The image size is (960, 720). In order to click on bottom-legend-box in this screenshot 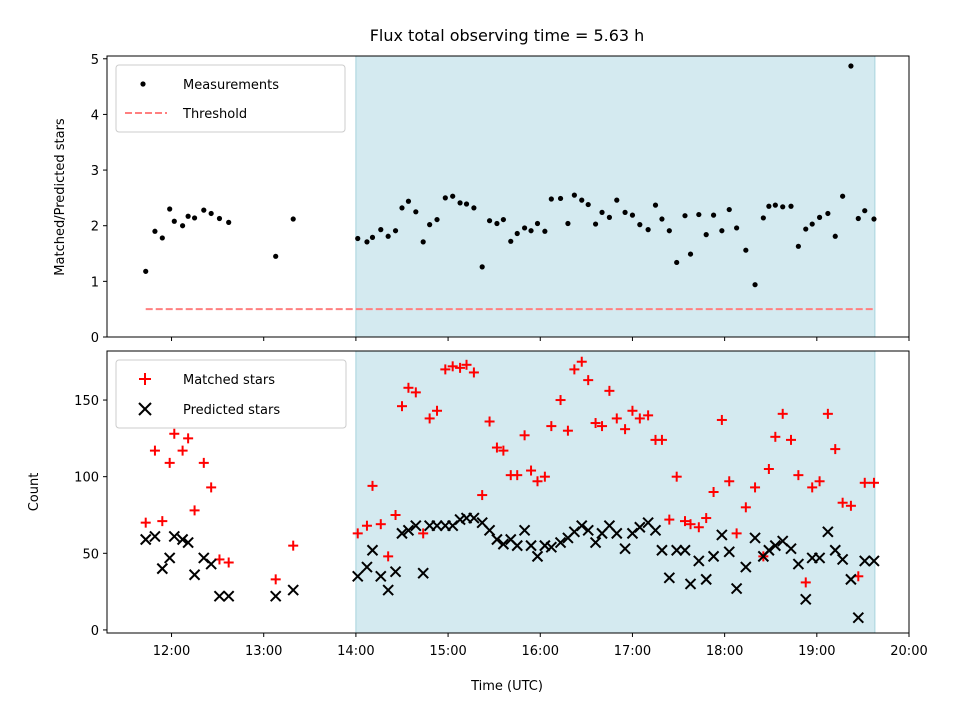, I will do `click(231, 394)`.